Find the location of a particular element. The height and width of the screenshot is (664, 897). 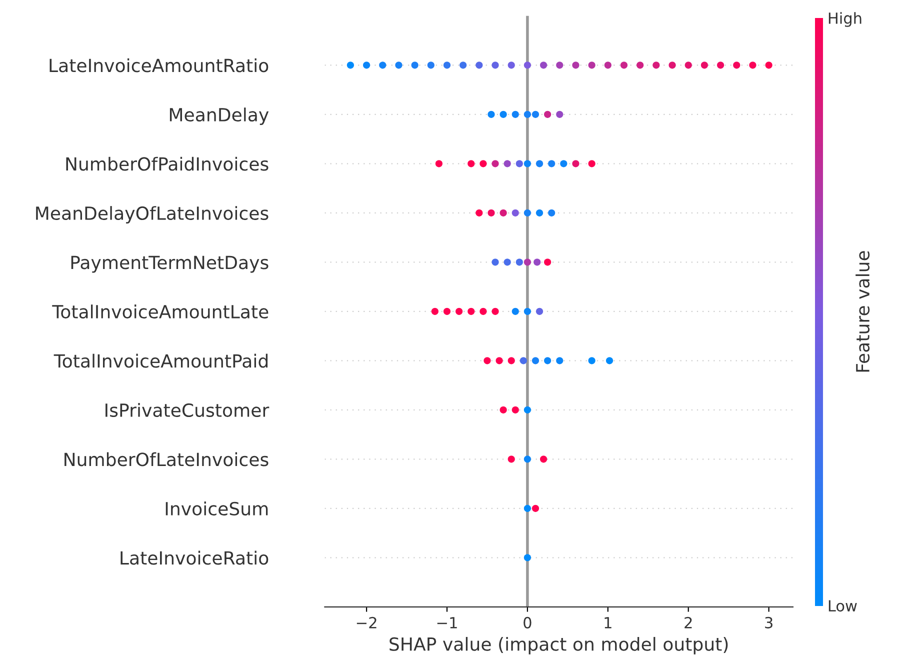

x-tick-label: −2 is located at coordinates (366, 622).